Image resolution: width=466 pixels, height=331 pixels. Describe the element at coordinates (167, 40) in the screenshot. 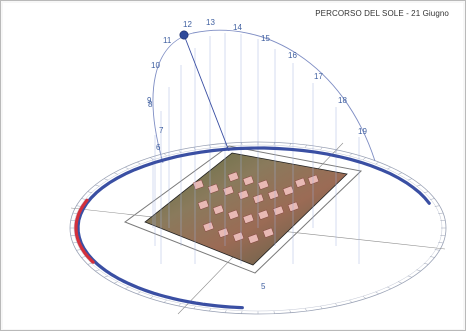

I see `hour-label-11: 11` at that location.